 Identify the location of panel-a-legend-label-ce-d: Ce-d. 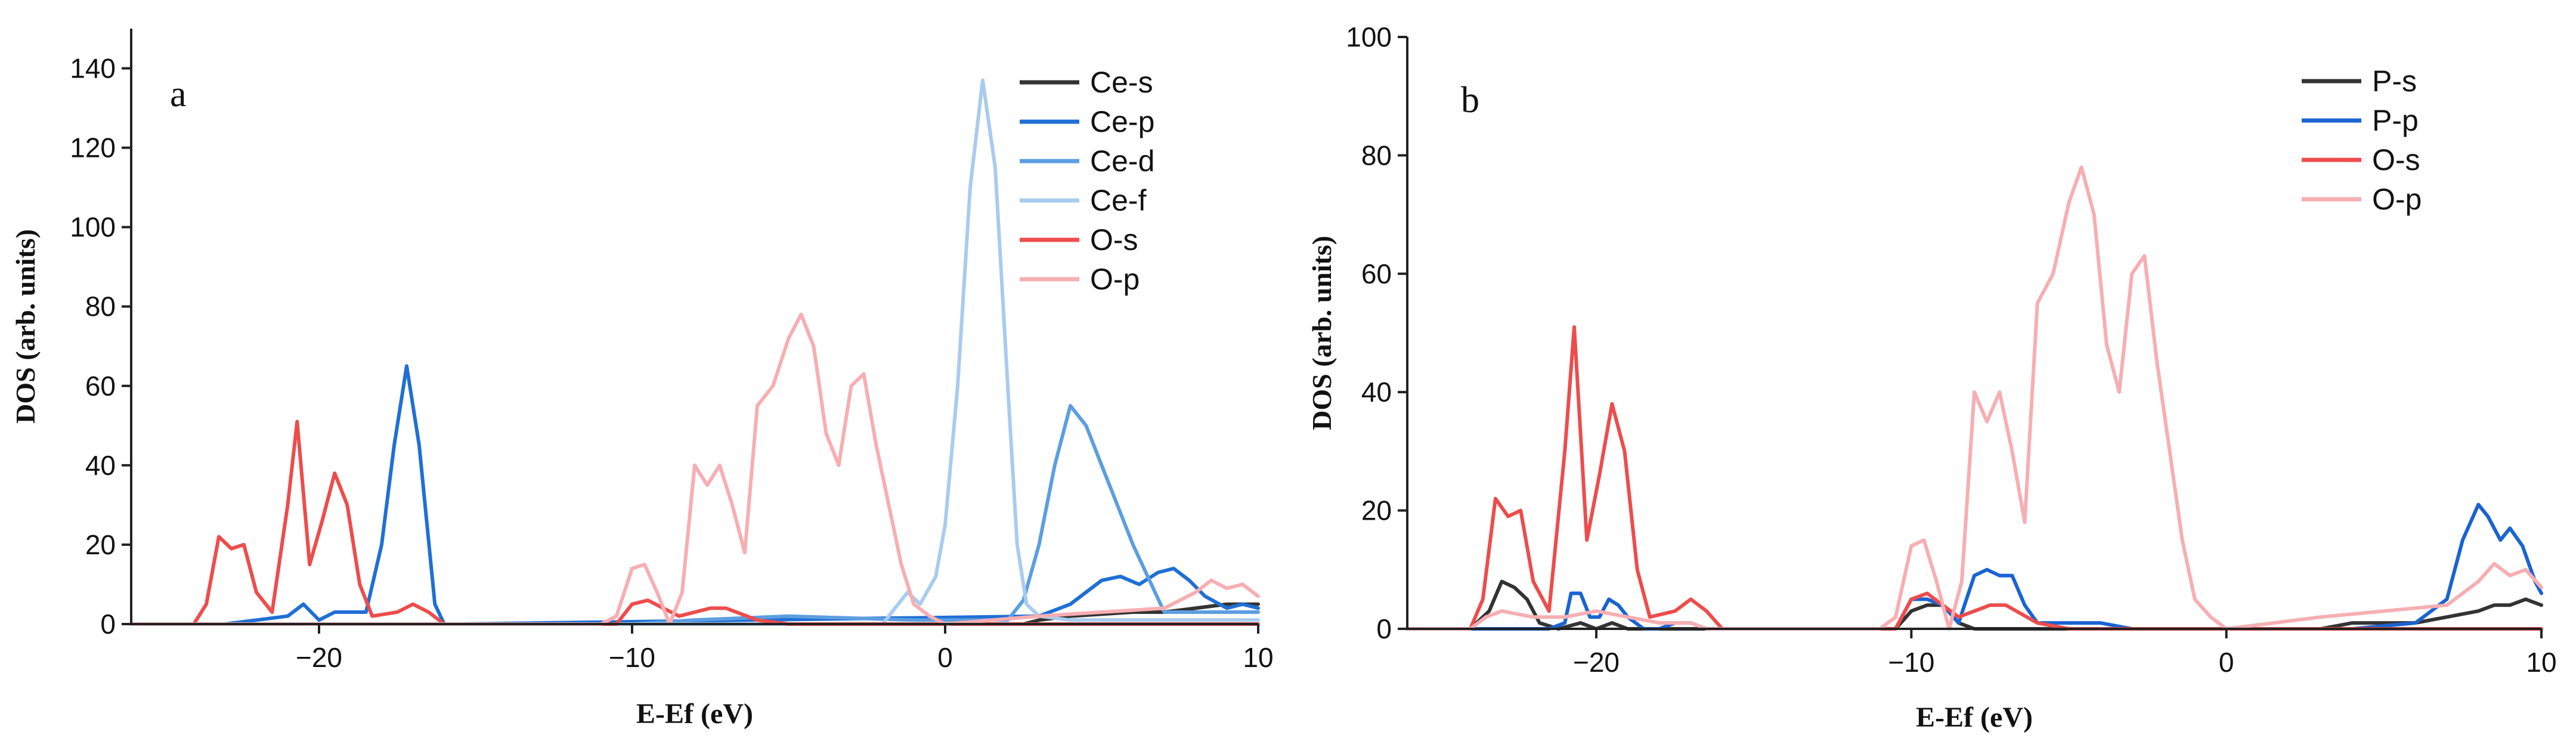
(1122, 161).